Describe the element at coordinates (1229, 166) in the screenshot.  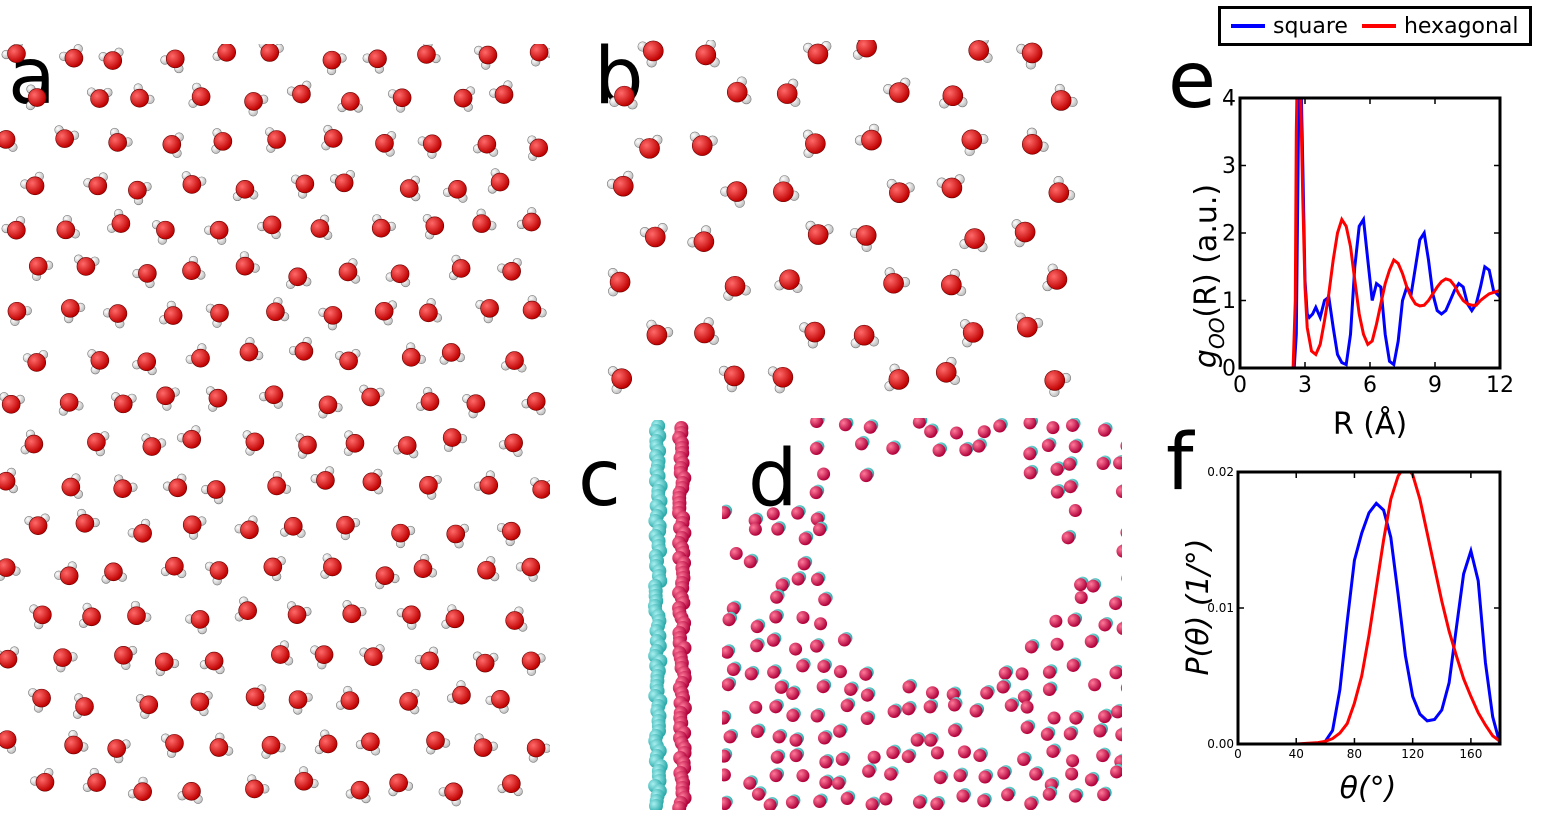
I see `y-tick-label: 3` at that location.